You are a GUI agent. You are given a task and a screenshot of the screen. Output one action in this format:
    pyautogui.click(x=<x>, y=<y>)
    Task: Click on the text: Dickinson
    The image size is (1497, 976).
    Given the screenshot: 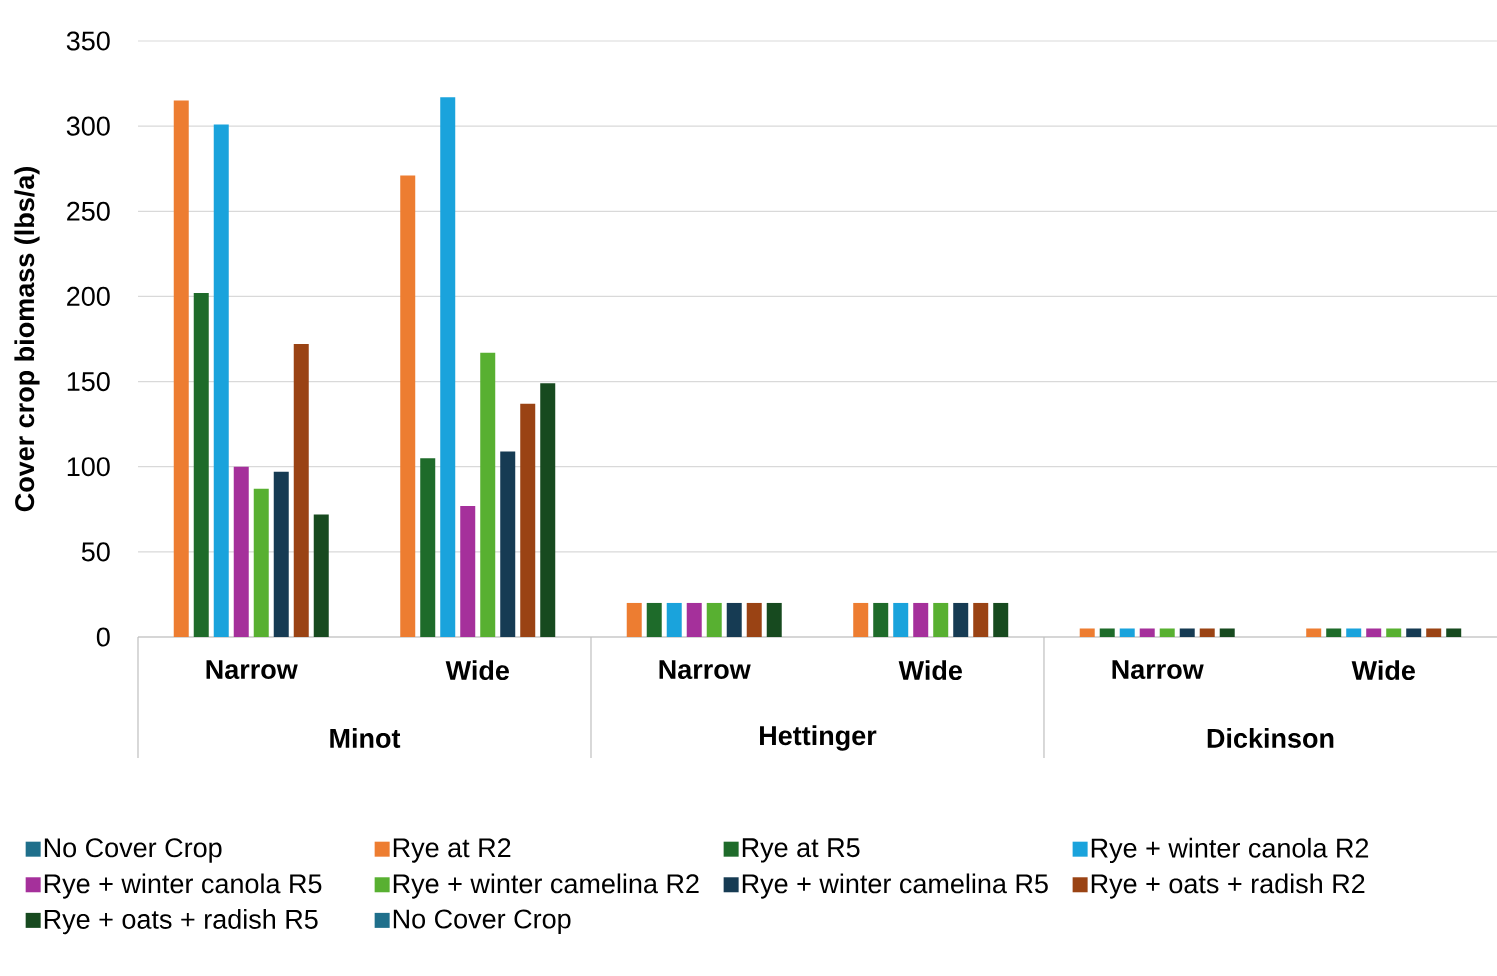 What is the action you would take?
    pyautogui.click(x=1270, y=738)
    